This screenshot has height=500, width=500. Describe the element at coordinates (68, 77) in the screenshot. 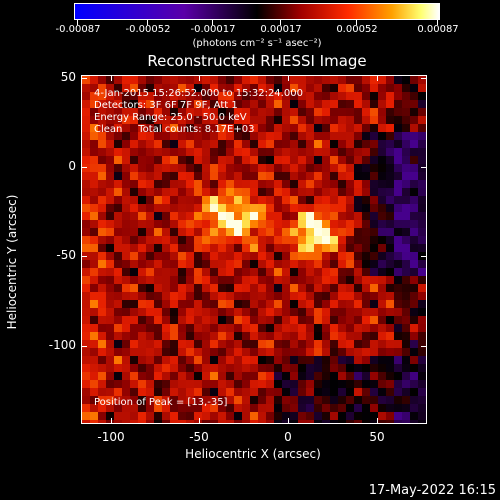

I see `y-axis-tick-label: 50` at that location.